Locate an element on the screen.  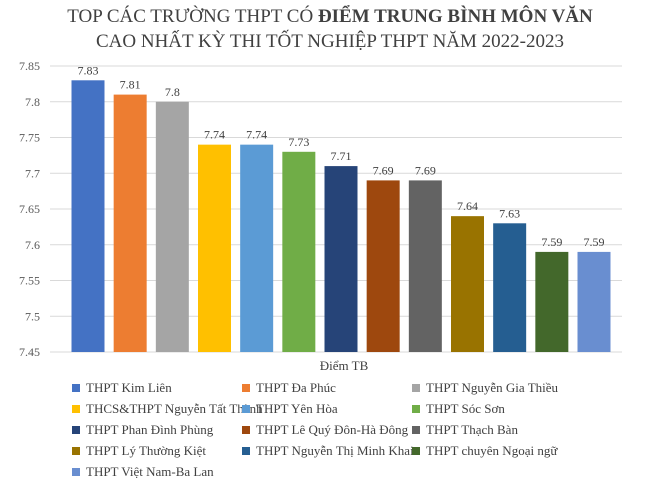
legend-label: THPT Lê Quý Đôn-Hà Đông is located at coordinates (332, 429).